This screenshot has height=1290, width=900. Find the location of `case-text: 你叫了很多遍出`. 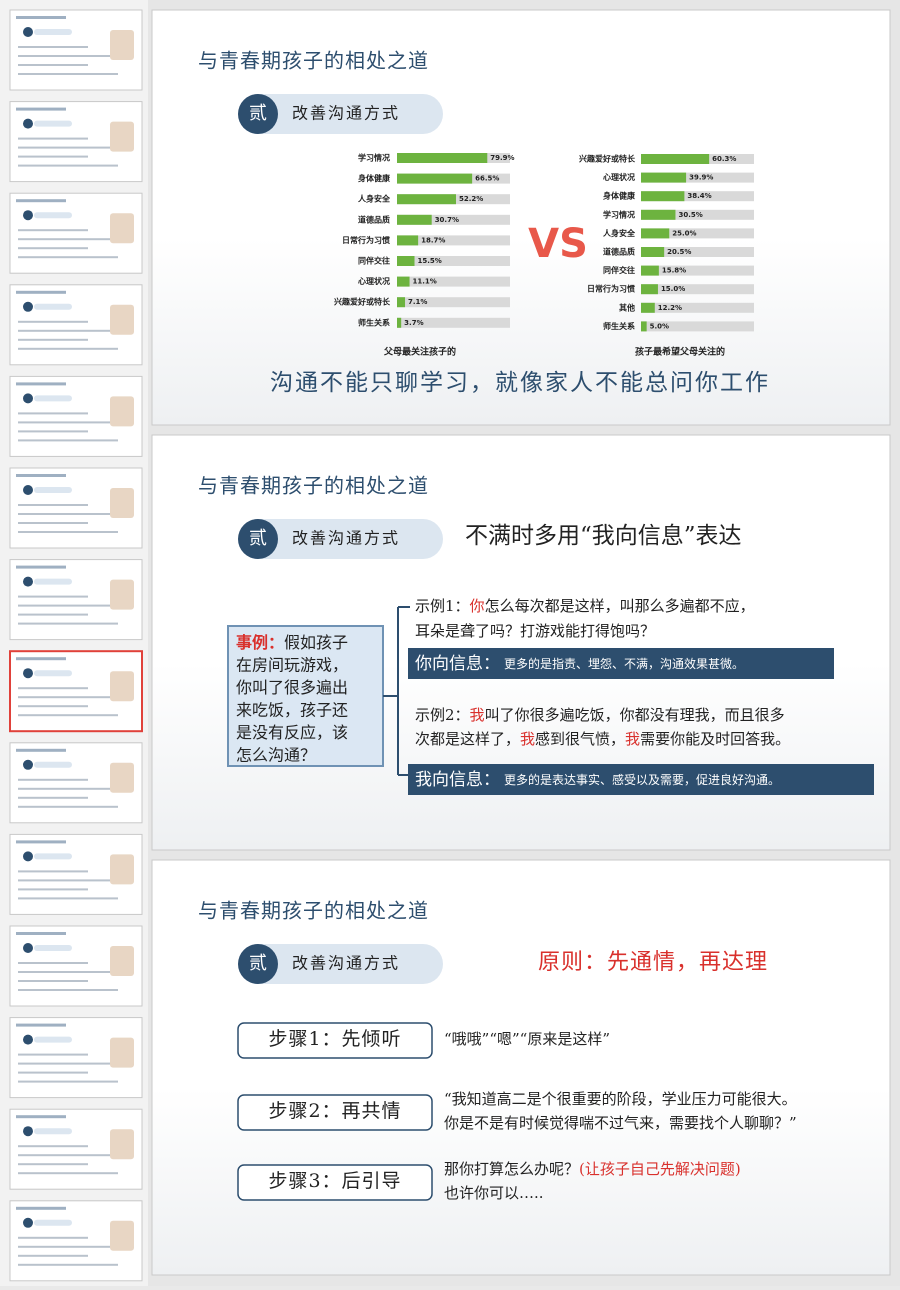

case-text: 你叫了很多遍出 is located at coordinates (292, 687).